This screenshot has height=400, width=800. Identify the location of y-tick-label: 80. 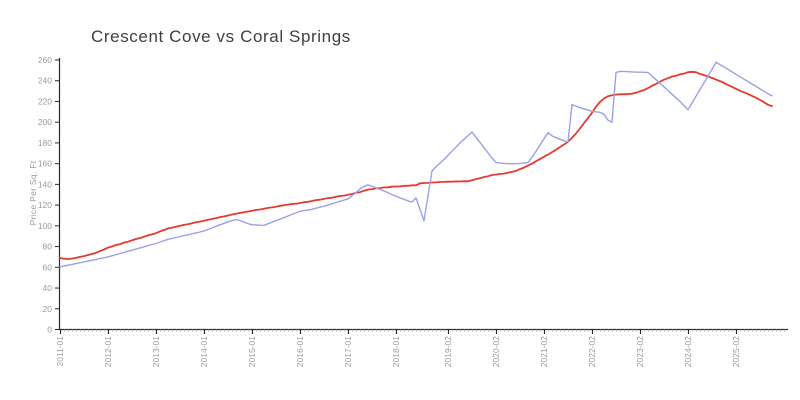
(48, 247).